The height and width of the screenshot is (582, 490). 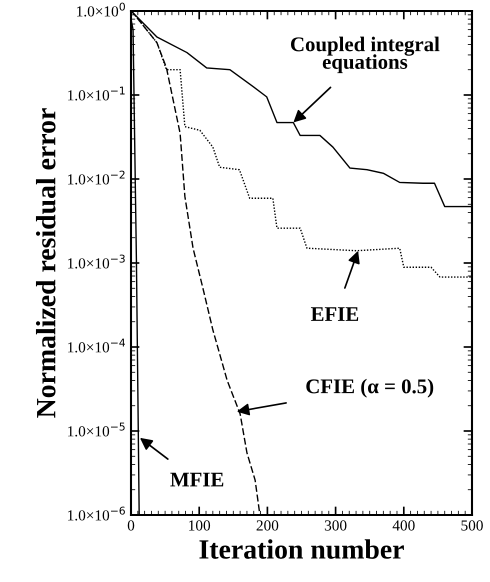 I want to click on annotation: MFIE, so click(x=197, y=479).